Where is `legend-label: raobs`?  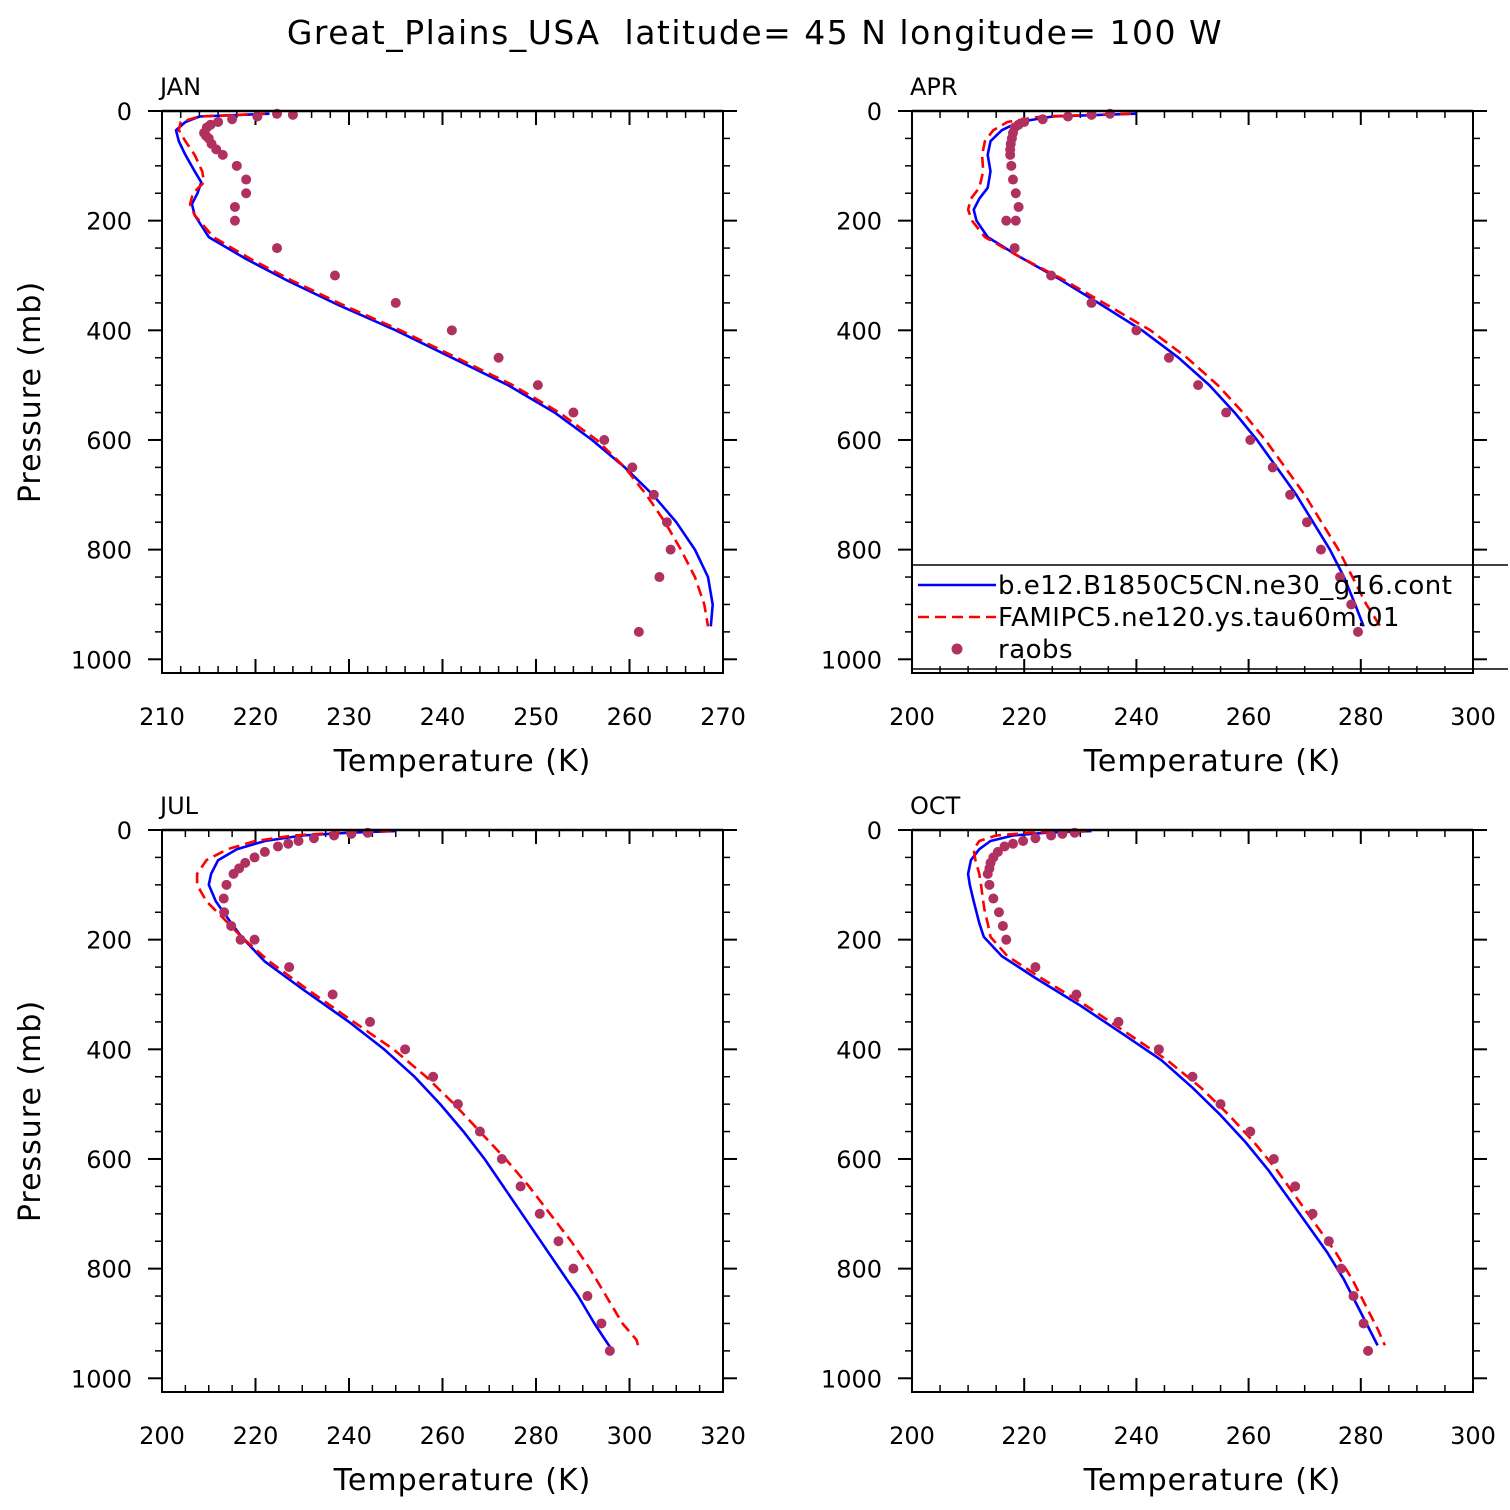 legend-label: raobs is located at coordinates (1035, 650).